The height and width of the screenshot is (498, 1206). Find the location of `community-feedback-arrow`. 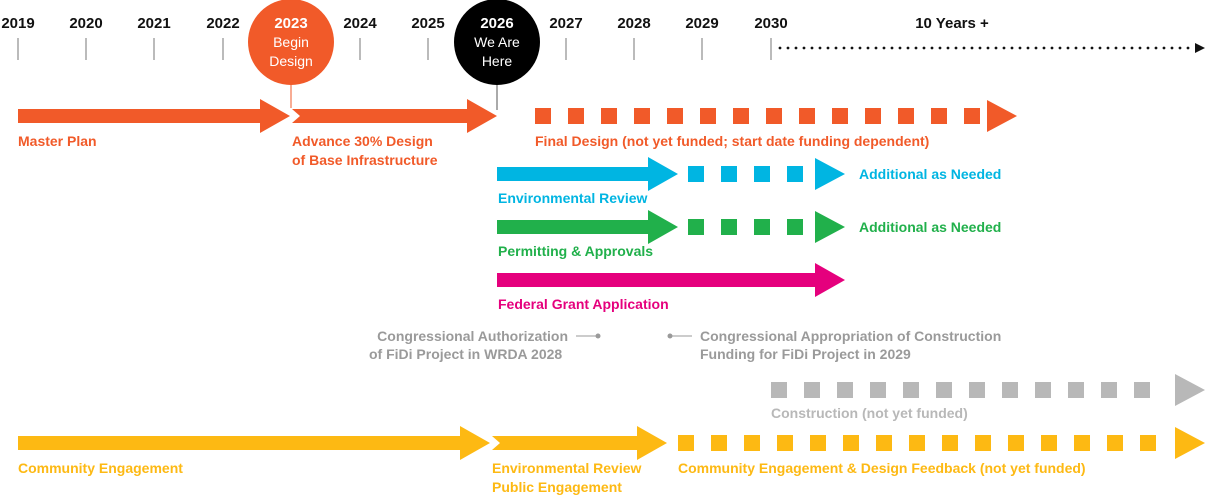

community-feedback-arrow is located at coordinates (941, 443).